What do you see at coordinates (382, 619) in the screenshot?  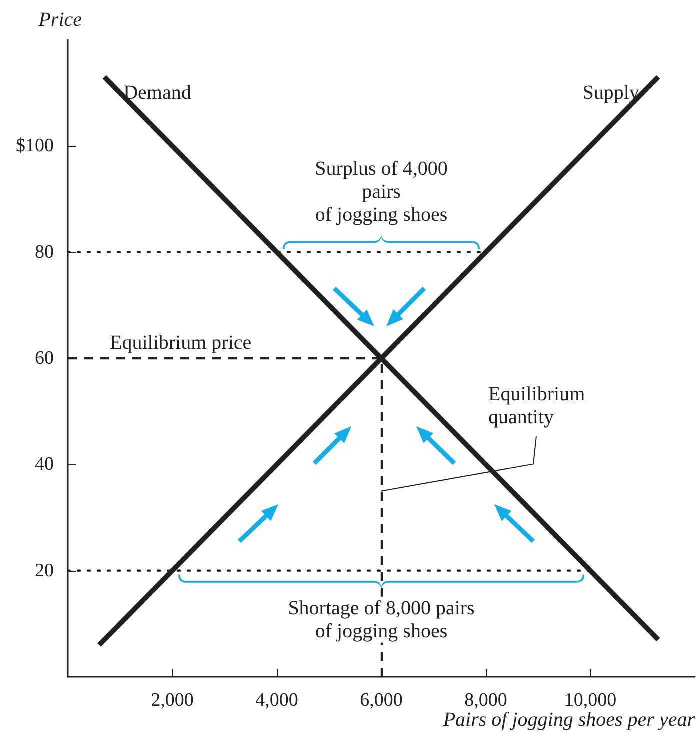 I see `annotation: Shortage of 8,000 pairs of jogging shoes` at bounding box center [382, 619].